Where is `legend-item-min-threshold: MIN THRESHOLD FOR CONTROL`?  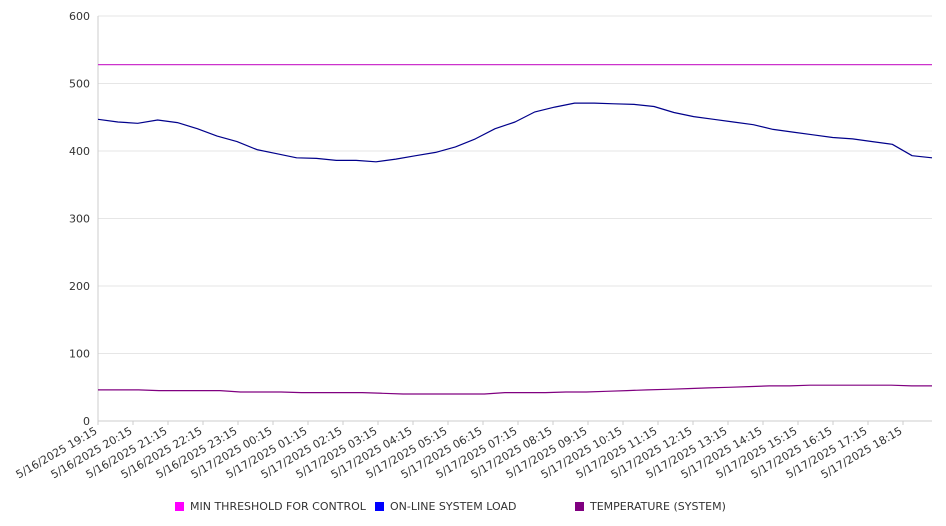 legend-item-min-threshold: MIN THRESHOLD FOR CONTROL is located at coordinates (270, 506).